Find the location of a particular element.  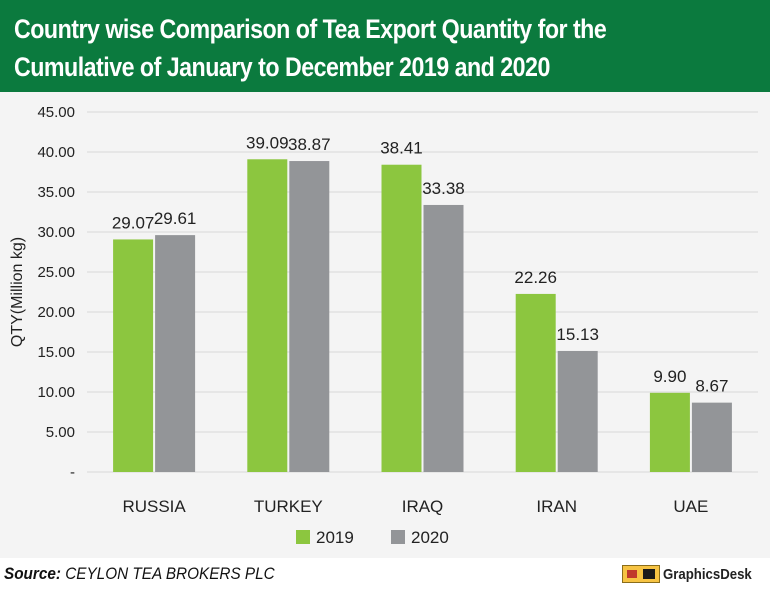

x-tick-label: TURKEY is located at coordinates (288, 506).